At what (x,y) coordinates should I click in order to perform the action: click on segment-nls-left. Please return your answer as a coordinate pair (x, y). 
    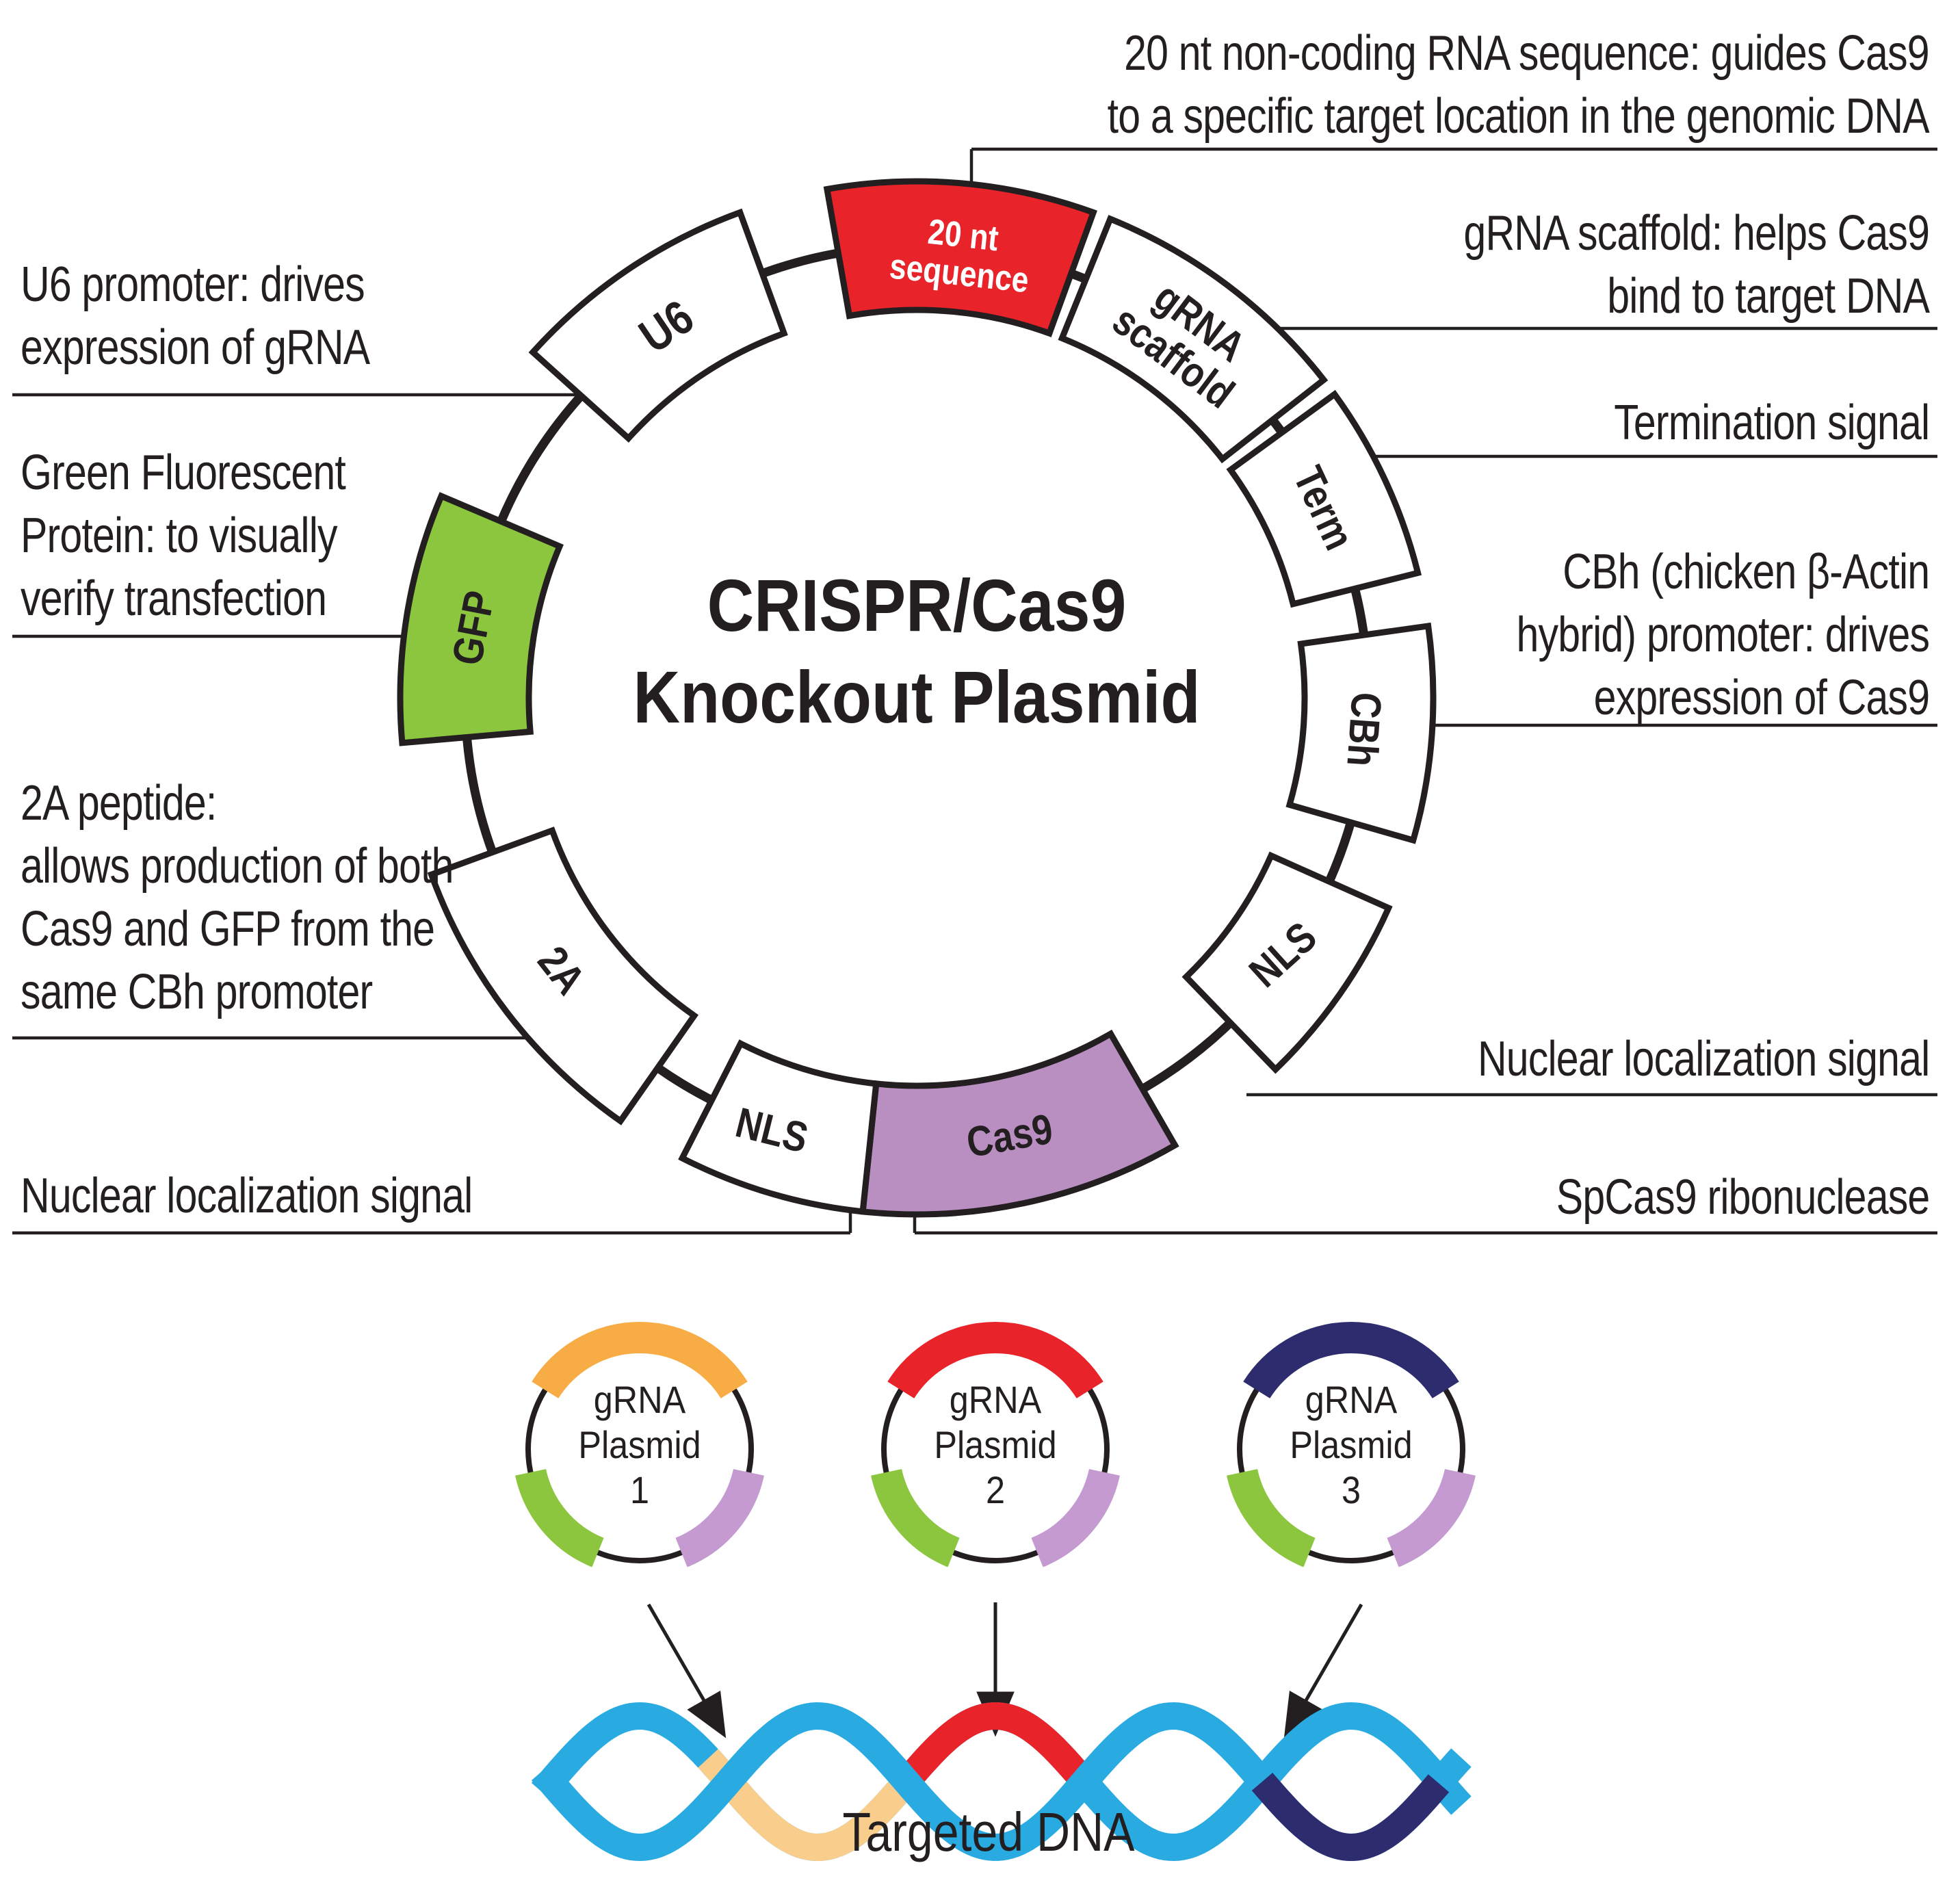
    Looking at the image, I should click on (779, 1127).